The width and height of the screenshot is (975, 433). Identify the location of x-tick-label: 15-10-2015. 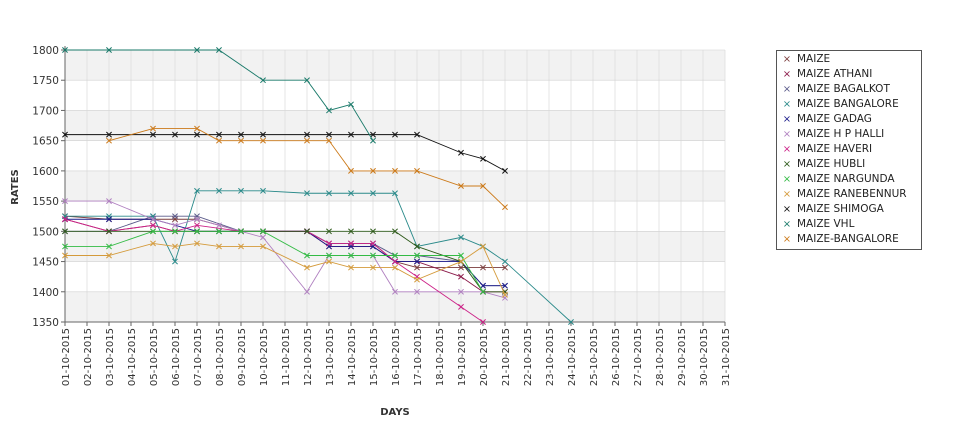
(374, 357).